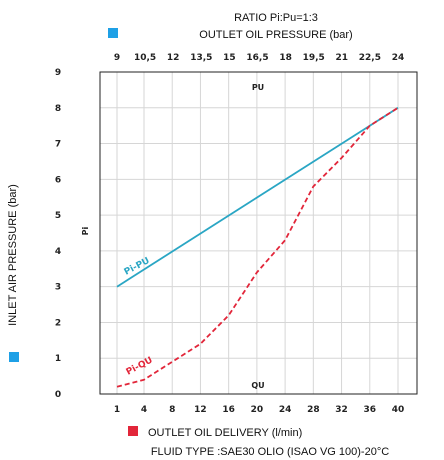 This screenshot has height=460, width=444. Describe the element at coordinates (370, 58) in the screenshot. I see `top-tick-label: 22,5` at that location.